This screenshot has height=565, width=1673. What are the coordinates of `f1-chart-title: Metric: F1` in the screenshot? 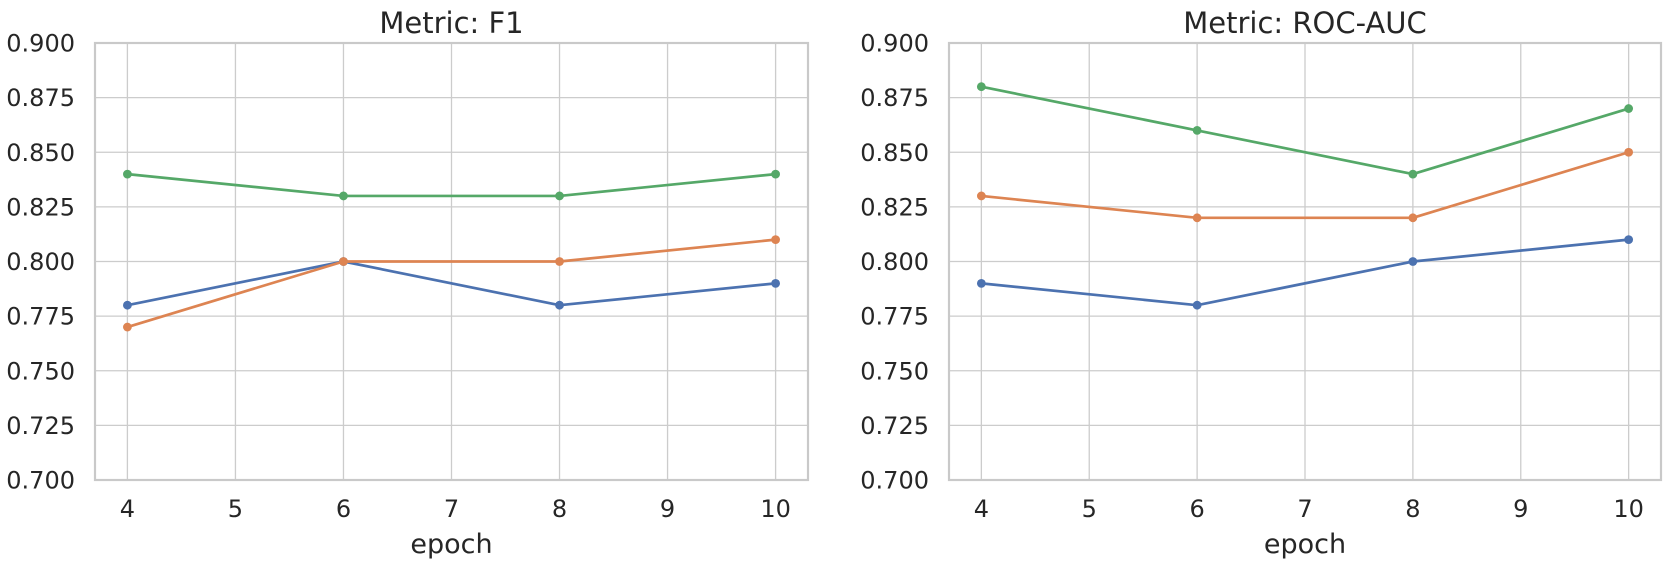 It's located at (451, 23).